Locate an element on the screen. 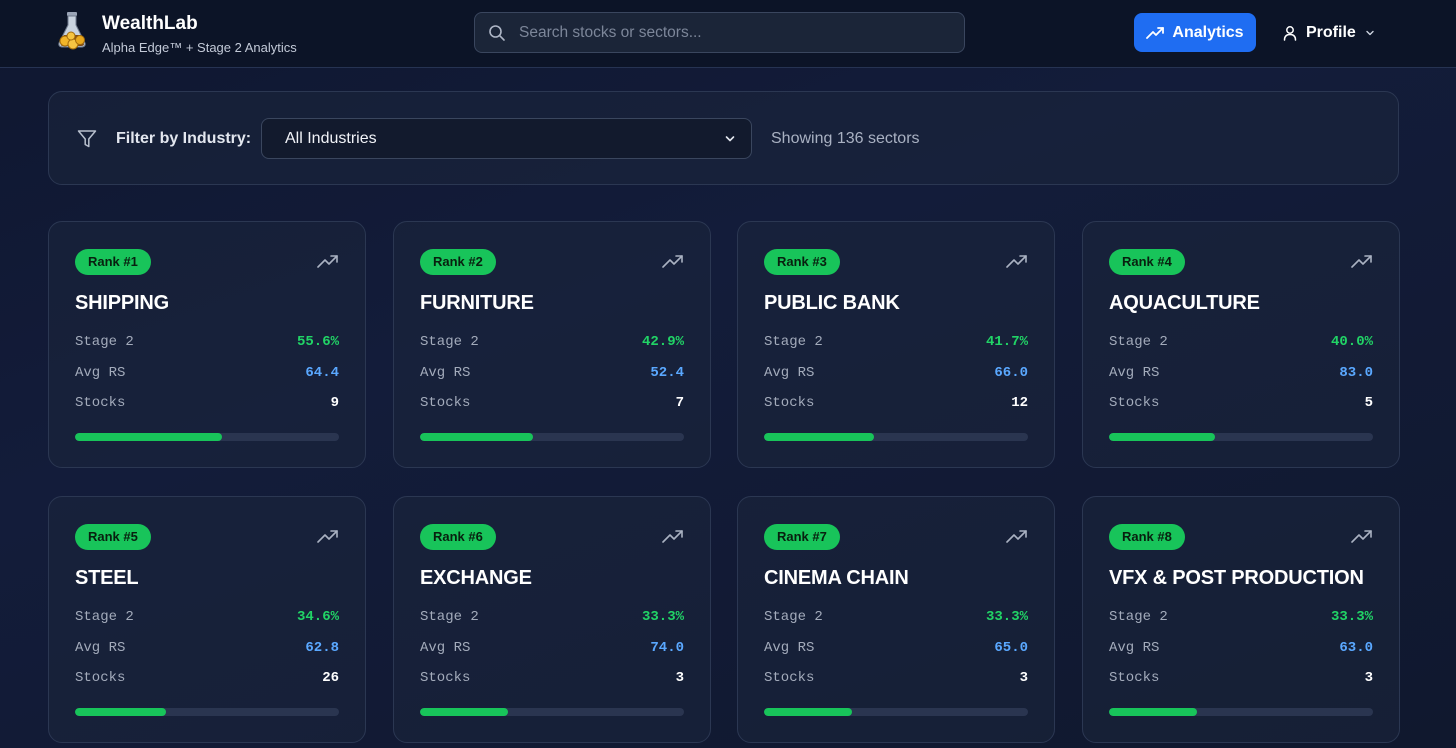  search-box is located at coordinates (719, 32).